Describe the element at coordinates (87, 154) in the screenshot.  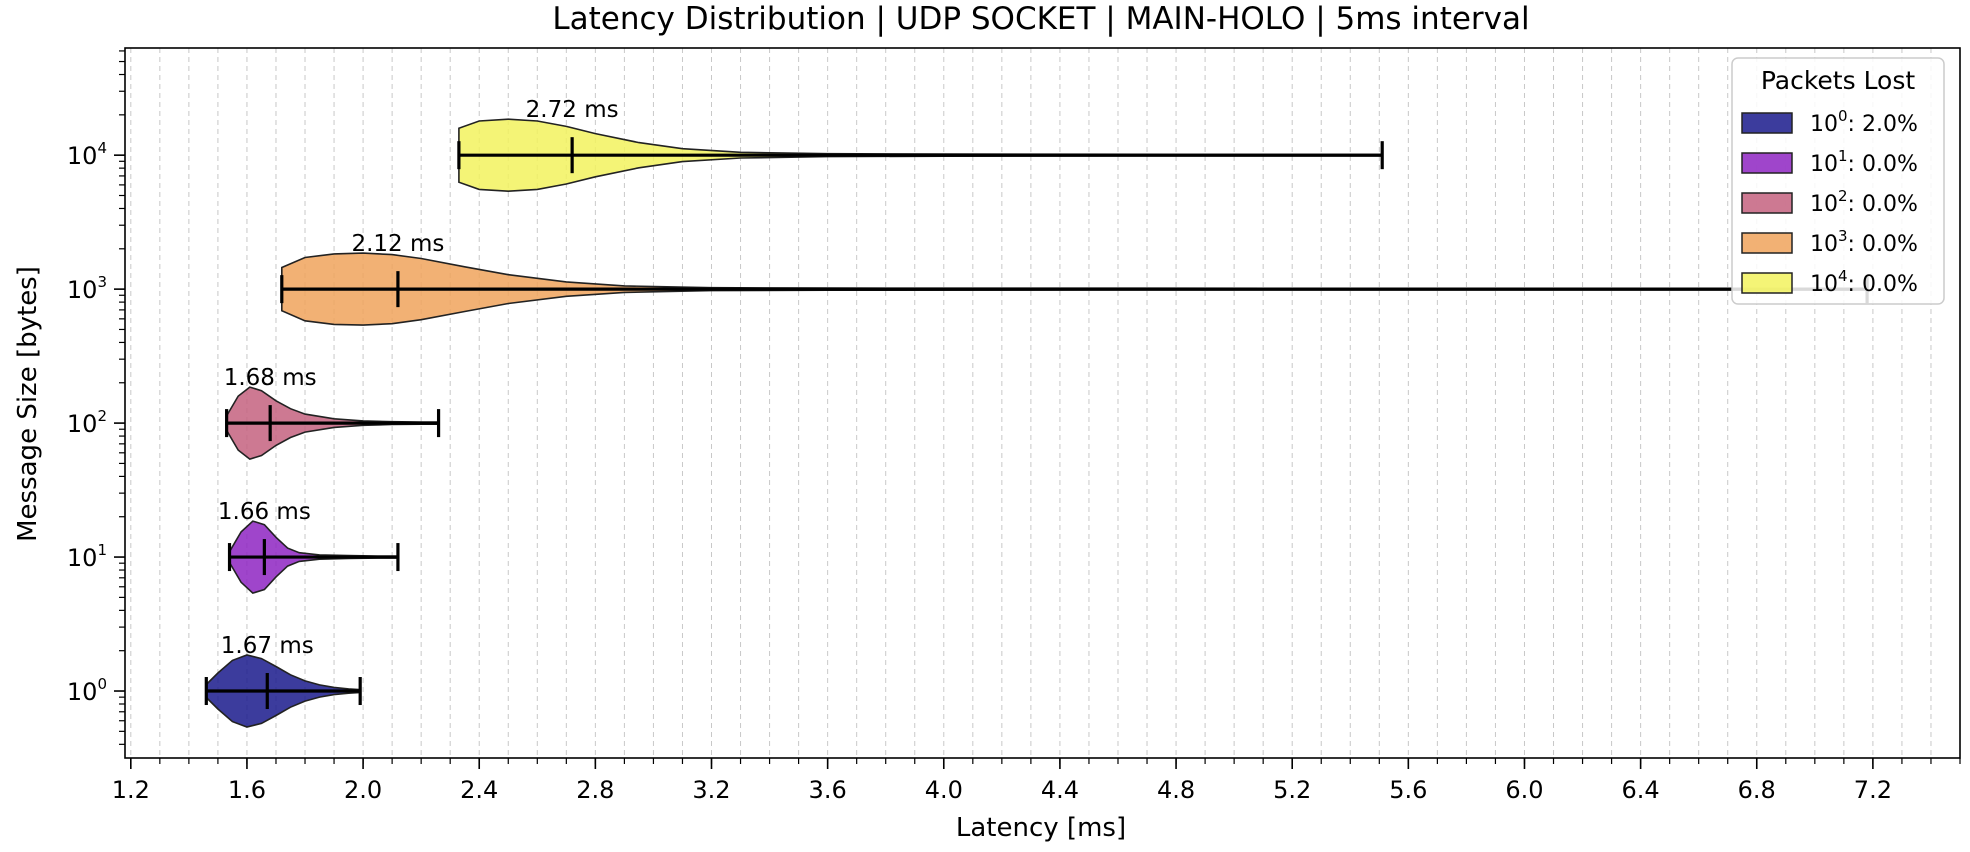
I see `y-tick-label: 10⁴` at that location.